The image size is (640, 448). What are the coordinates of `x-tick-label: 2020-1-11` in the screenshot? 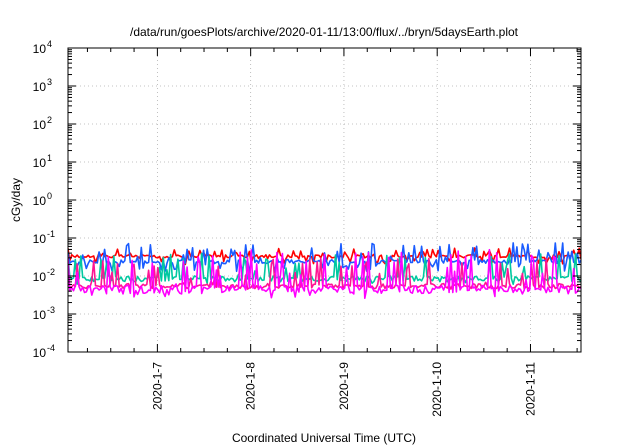 It's located at (530, 389).